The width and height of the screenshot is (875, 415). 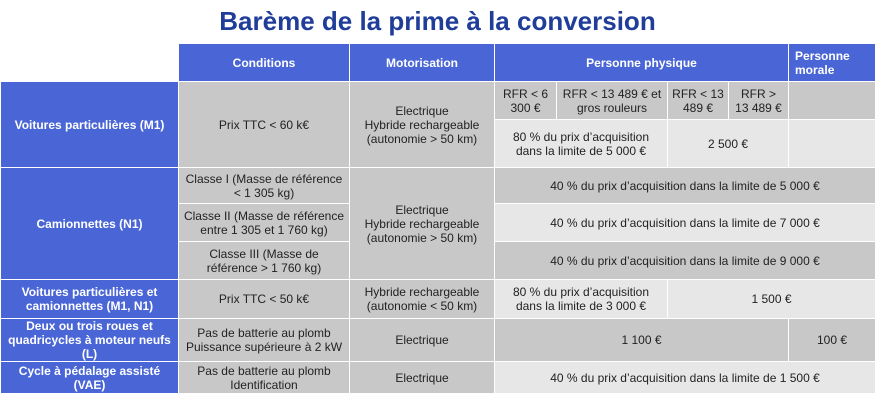 I want to click on header-motorisation: Motorisation, so click(x=422, y=62).